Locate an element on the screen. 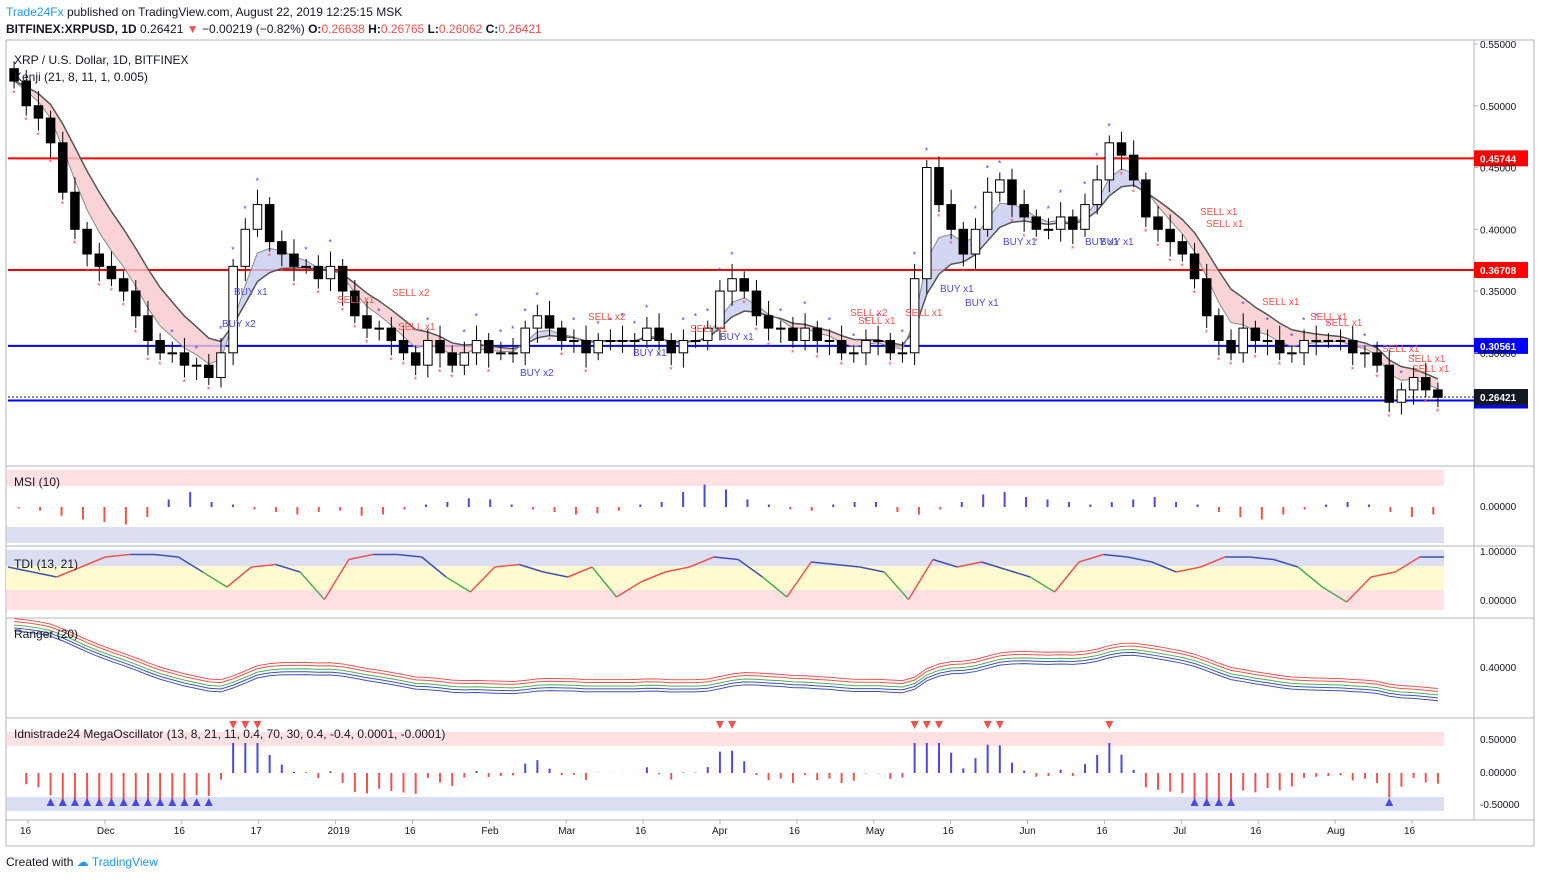 The width and height of the screenshot is (1541, 881). price-axis-label: 0.35000 is located at coordinates (1498, 292).